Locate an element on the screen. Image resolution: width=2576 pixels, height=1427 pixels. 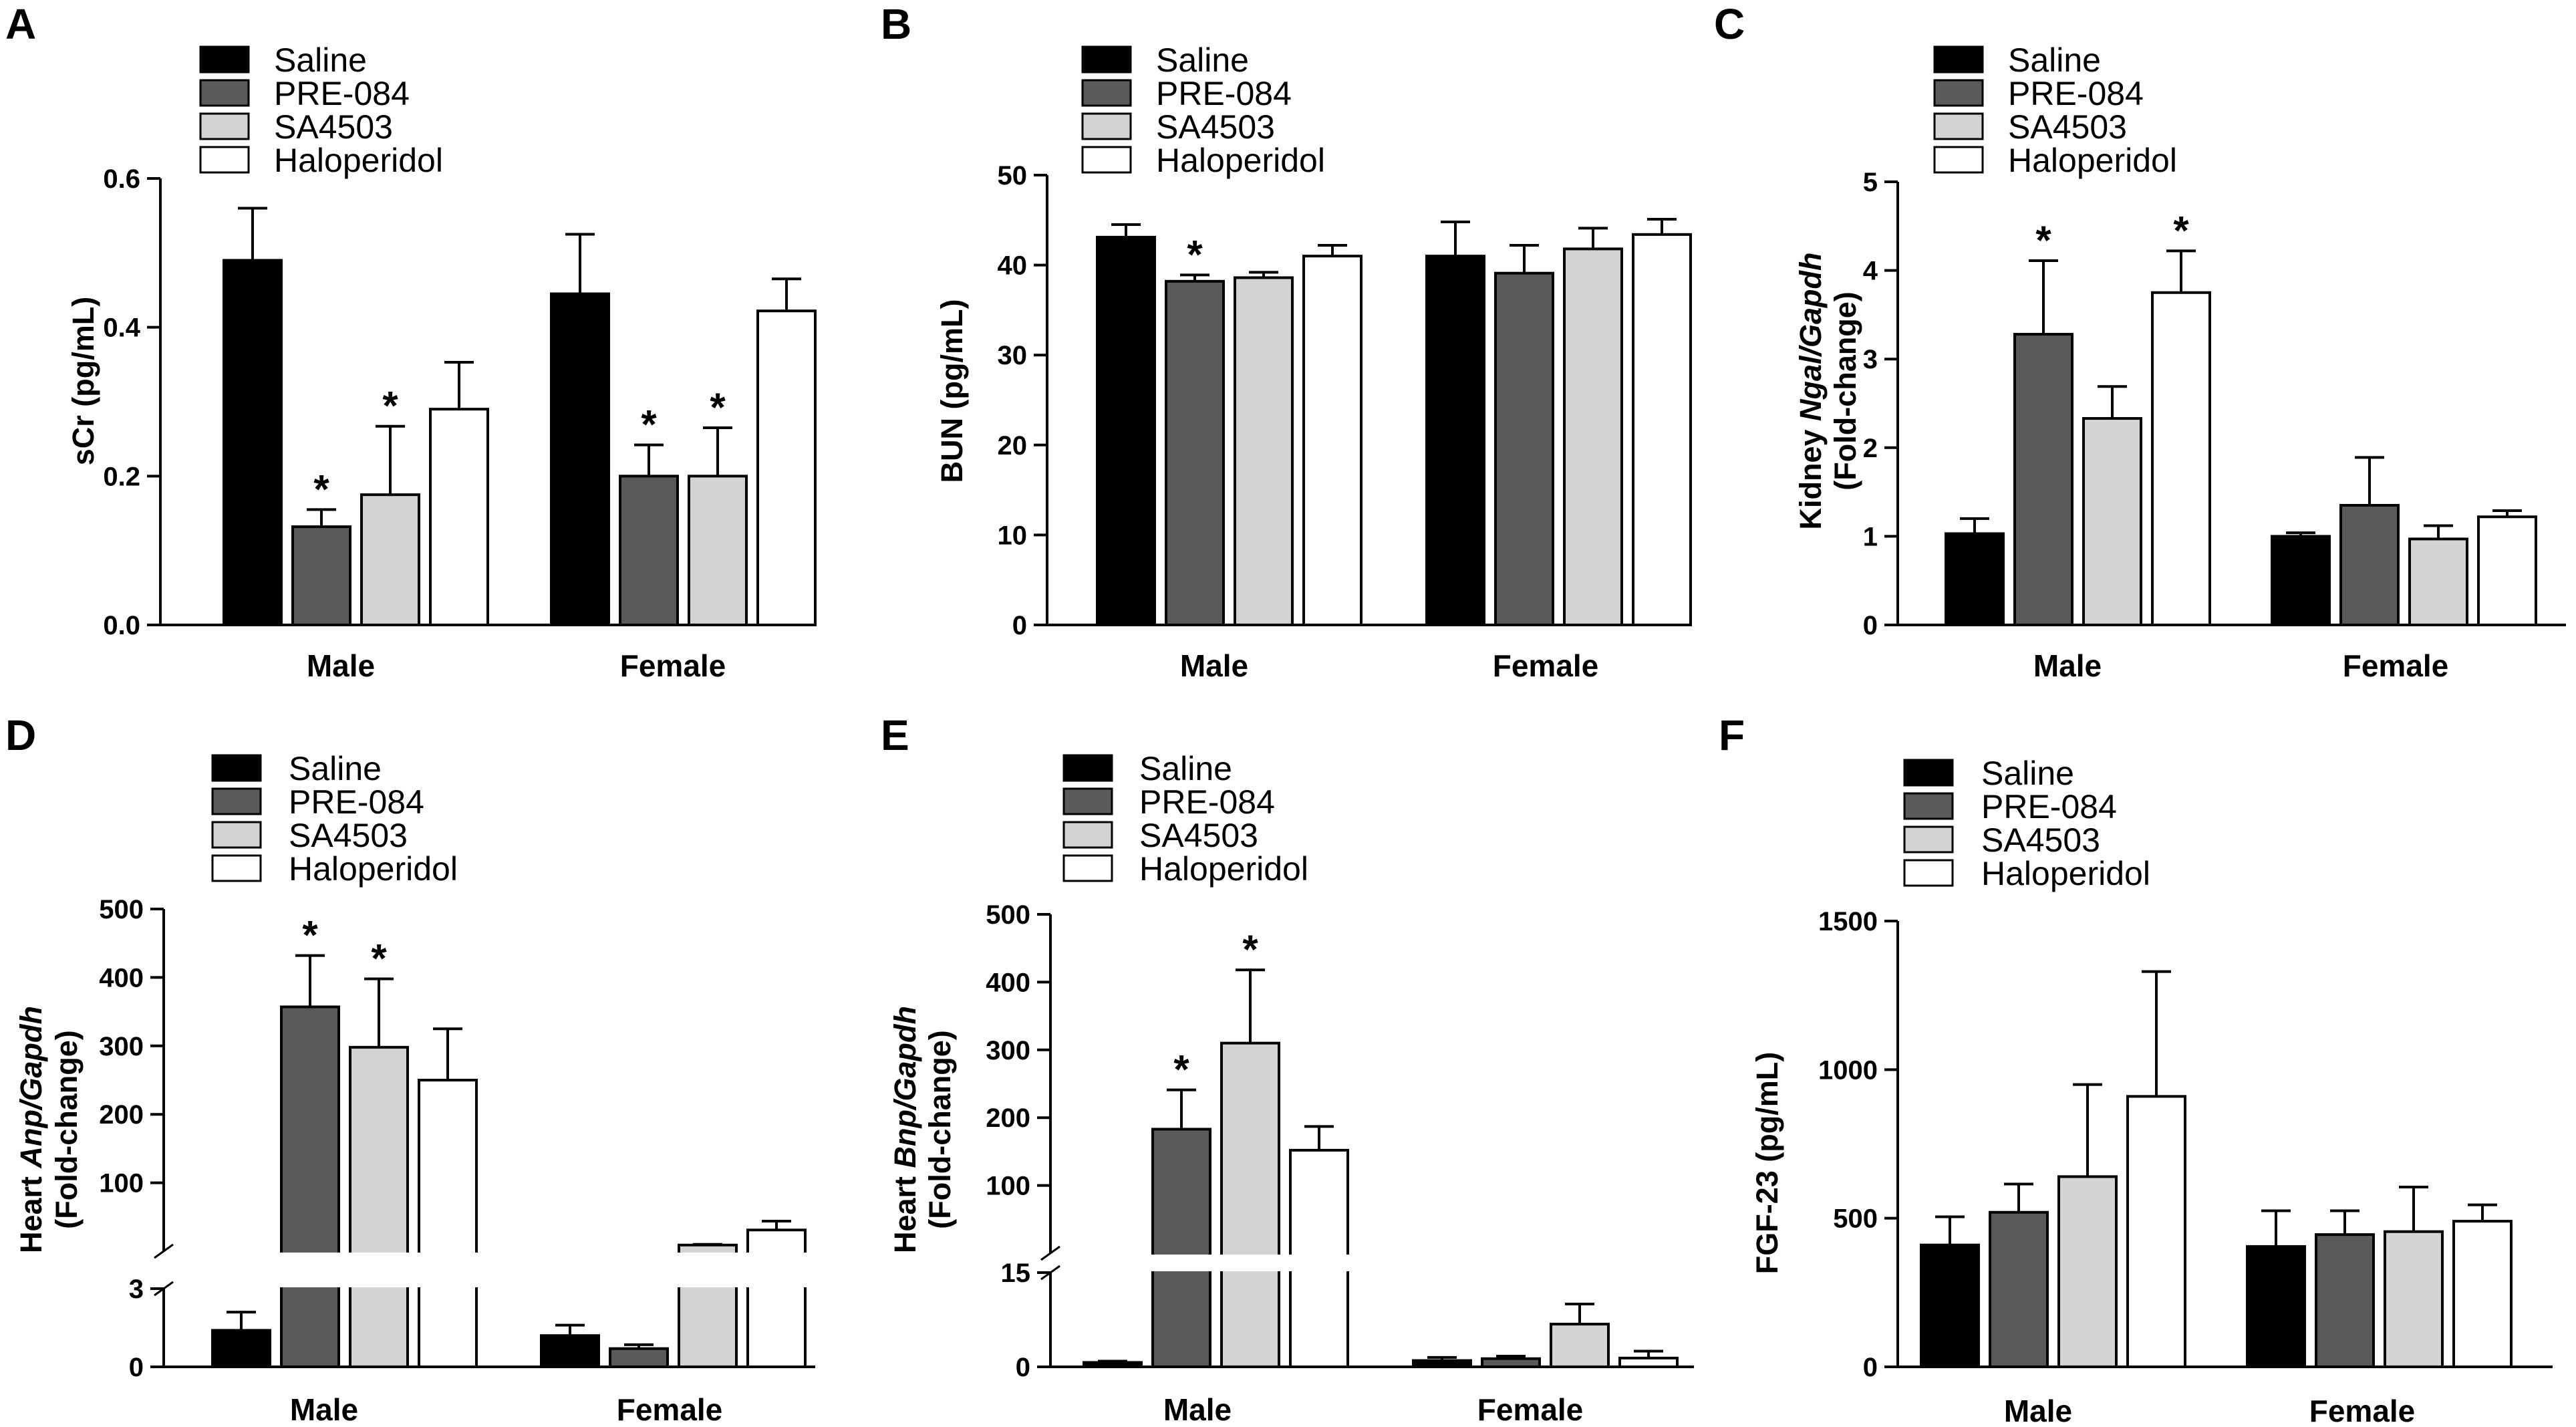
y-tick-label-c: 5 is located at coordinates (1870, 183).